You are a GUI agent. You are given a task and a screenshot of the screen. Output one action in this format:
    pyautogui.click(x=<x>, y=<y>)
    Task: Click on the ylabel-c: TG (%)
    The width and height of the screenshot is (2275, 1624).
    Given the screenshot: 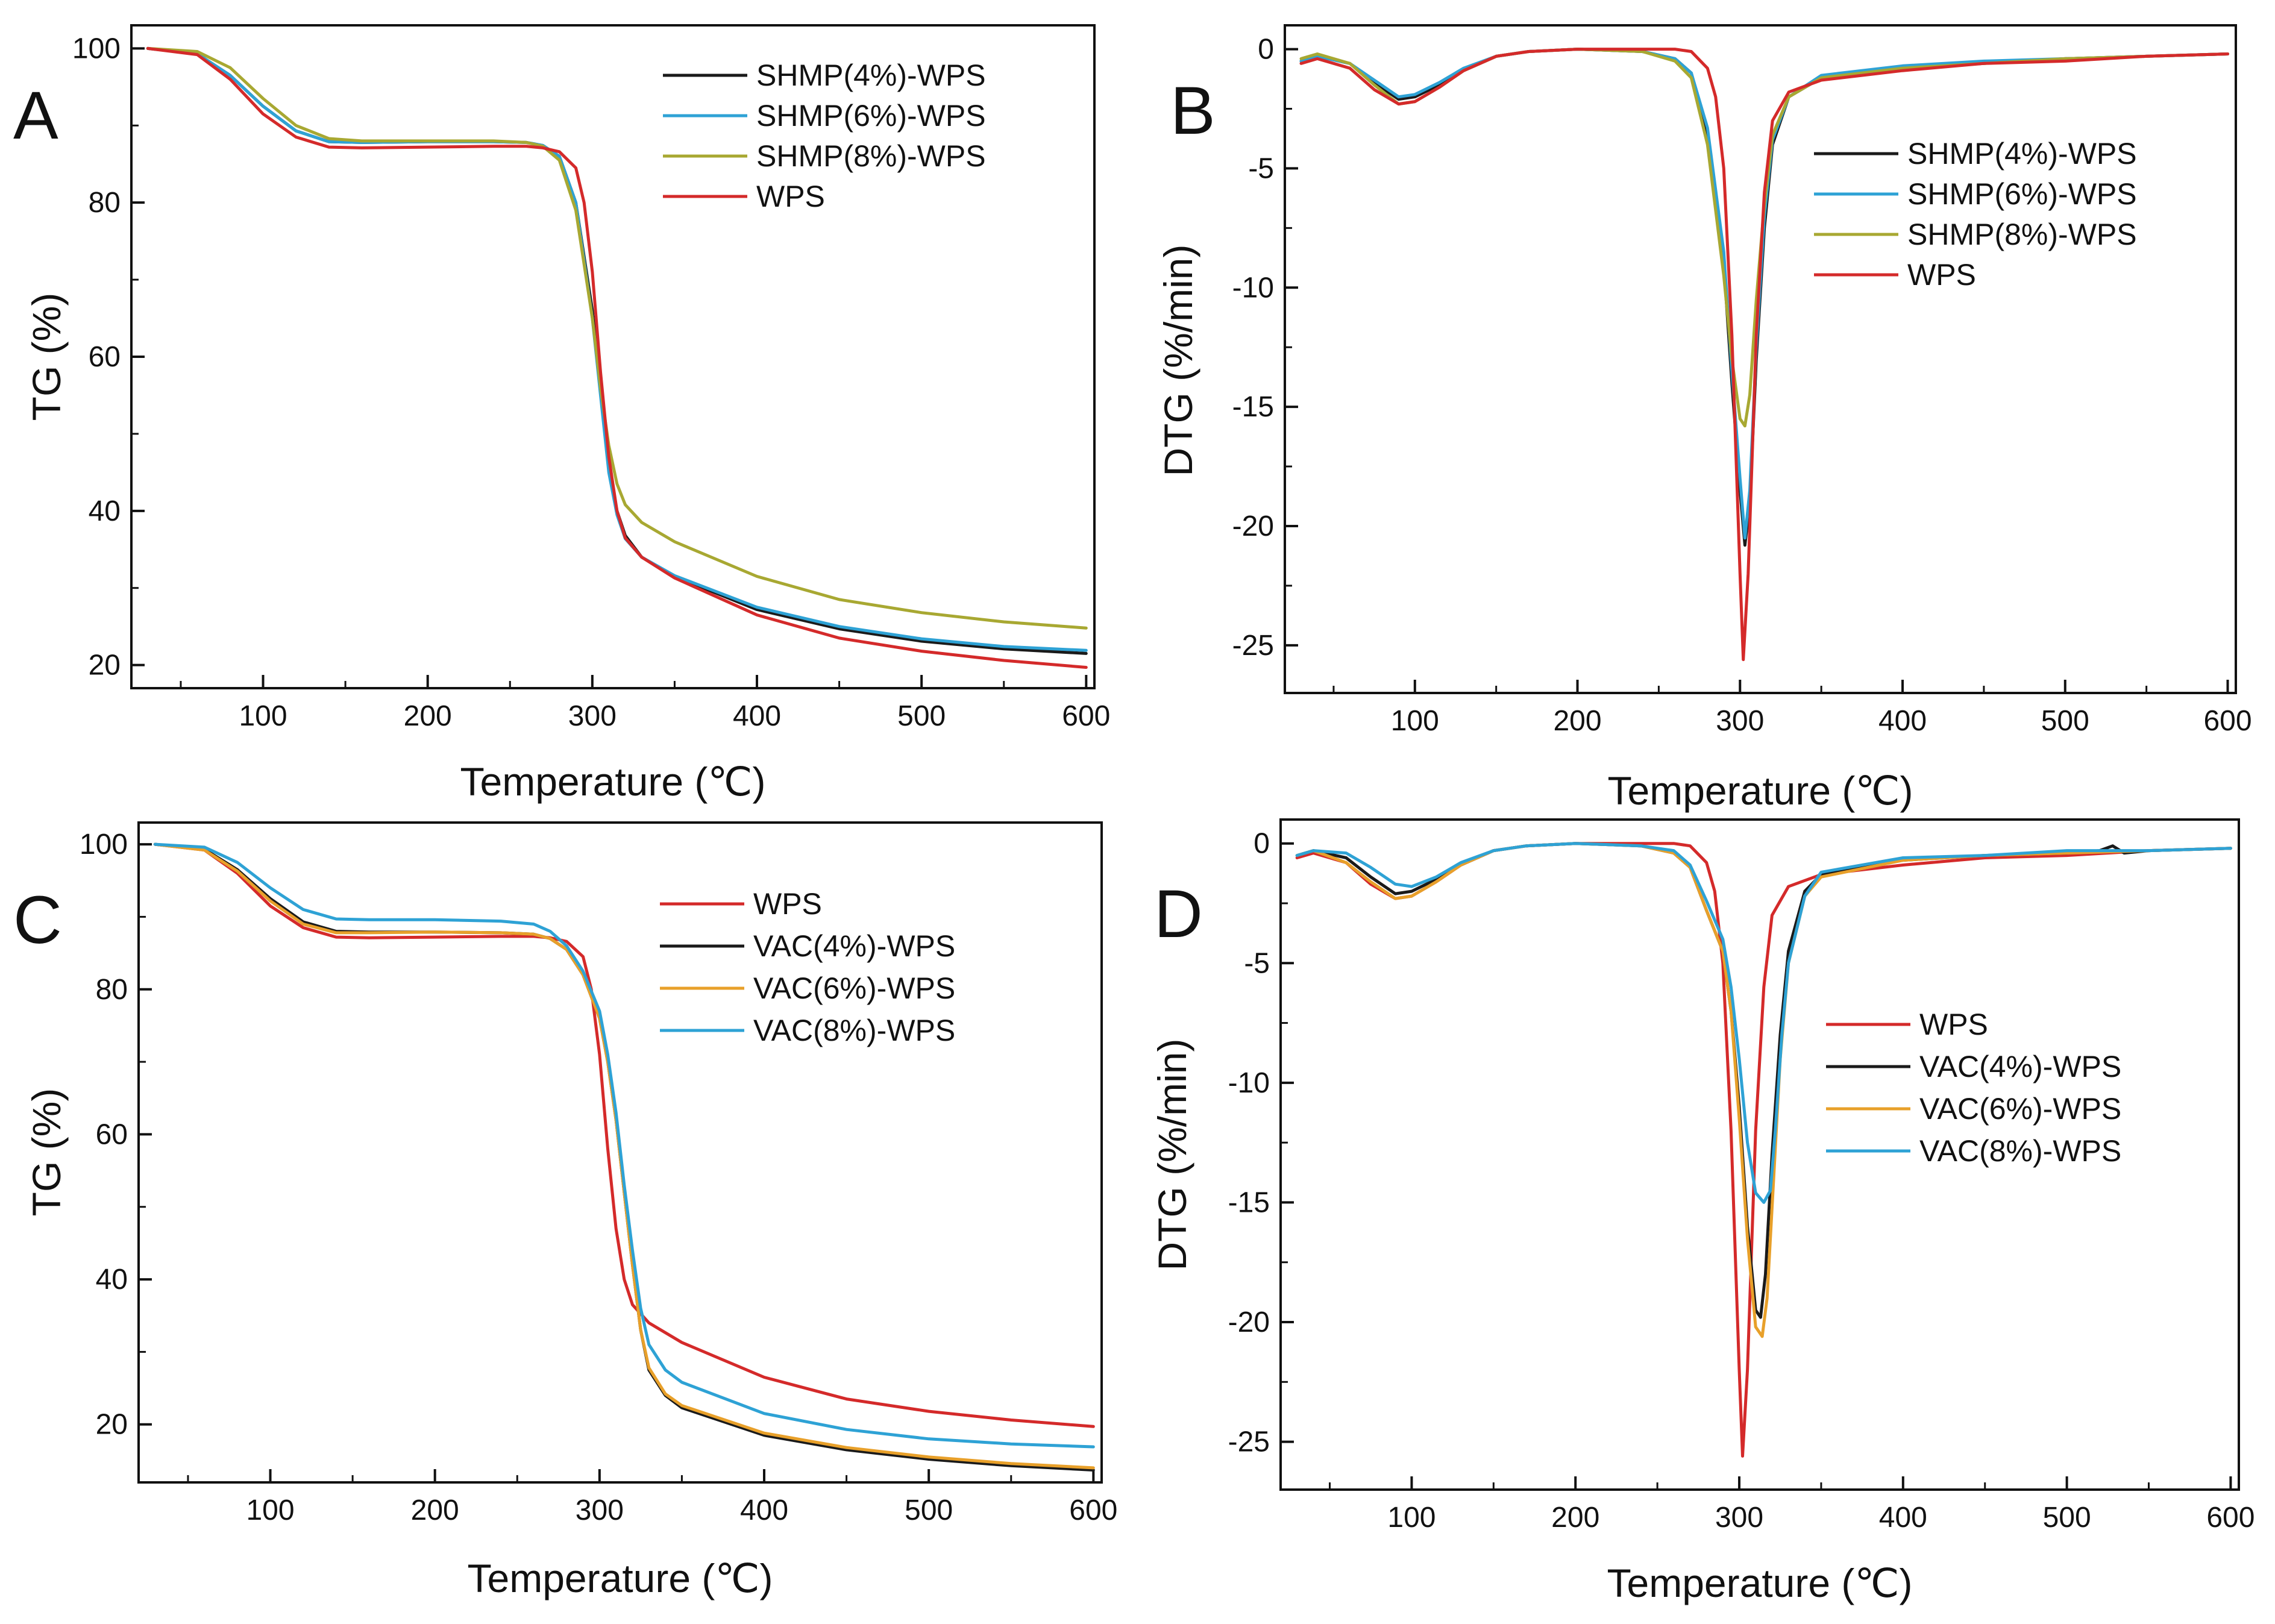 What is the action you would take?
    pyautogui.click(x=46, y=1152)
    